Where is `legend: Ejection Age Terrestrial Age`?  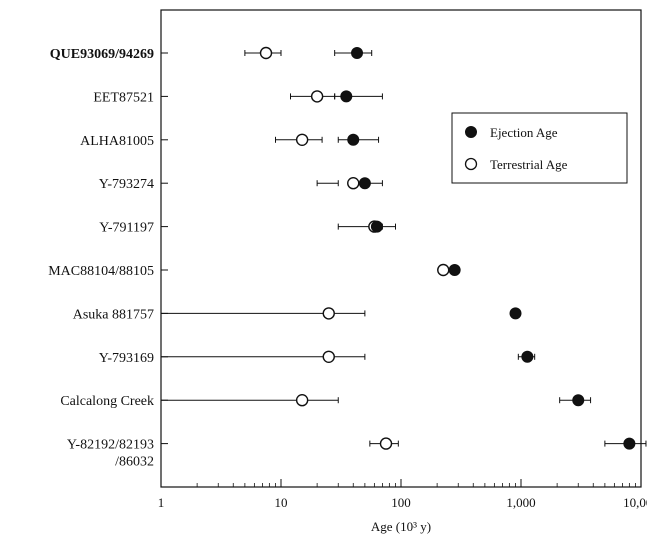 legend: Ejection Age Terrestrial Age is located at coordinates (539, 148).